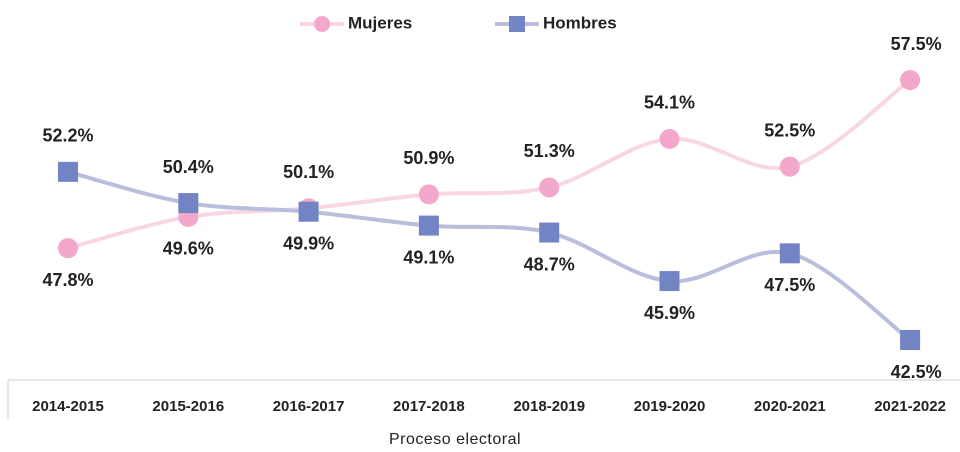 Image resolution: width=960 pixels, height=452 pixels. What do you see at coordinates (455, 439) in the screenshot?
I see `x-axis-title: Proceso electoral` at bounding box center [455, 439].